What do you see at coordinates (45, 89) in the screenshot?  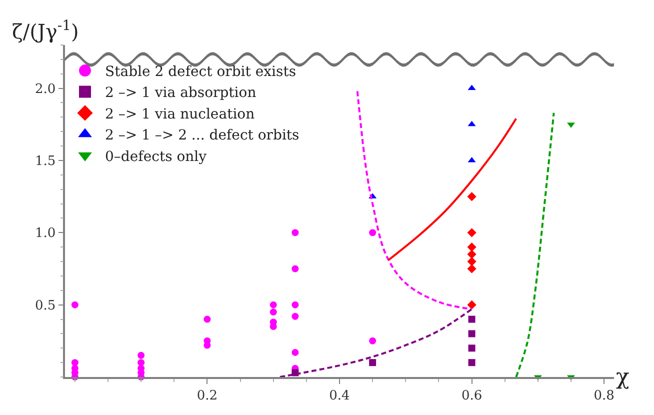 I see `y-tick-label: 2.0` at bounding box center [45, 89].